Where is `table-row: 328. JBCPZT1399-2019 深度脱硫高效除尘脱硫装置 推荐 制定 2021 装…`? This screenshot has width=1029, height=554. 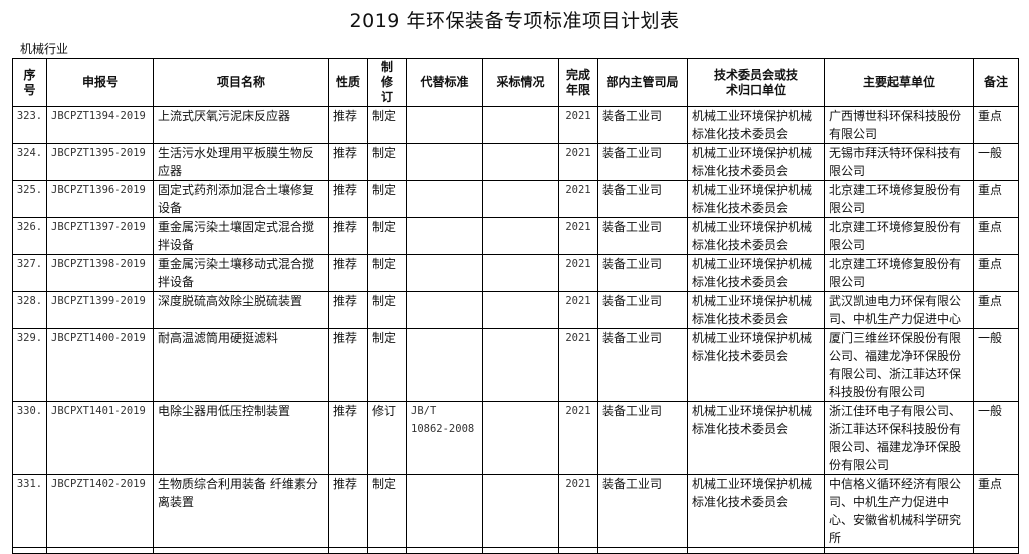
table-row: 328. JBCPZT1399-2019 深度脱硫高效除尘脱硫装置 推荐 制定 2021 装… is located at coordinates (515, 310).